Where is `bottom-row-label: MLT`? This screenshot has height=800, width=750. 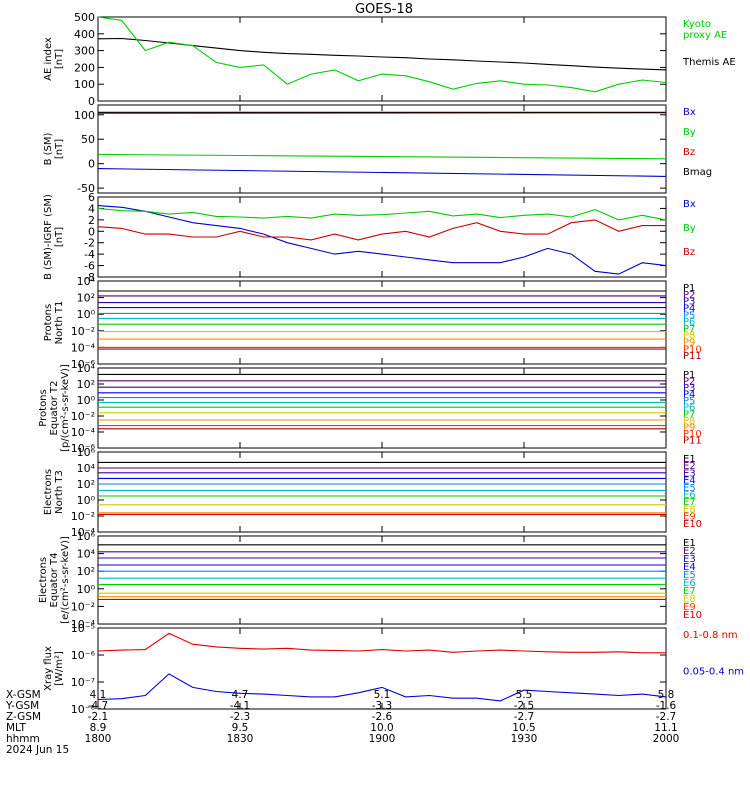
bottom-row-label: MLT is located at coordinates (16, 728).